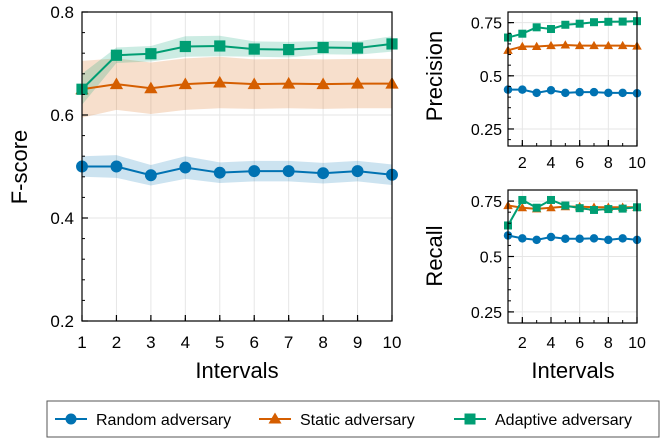 The width and height of the screenshot is (663, 438). I want to click on recall-ylabel: Recall, so click(434, 255).